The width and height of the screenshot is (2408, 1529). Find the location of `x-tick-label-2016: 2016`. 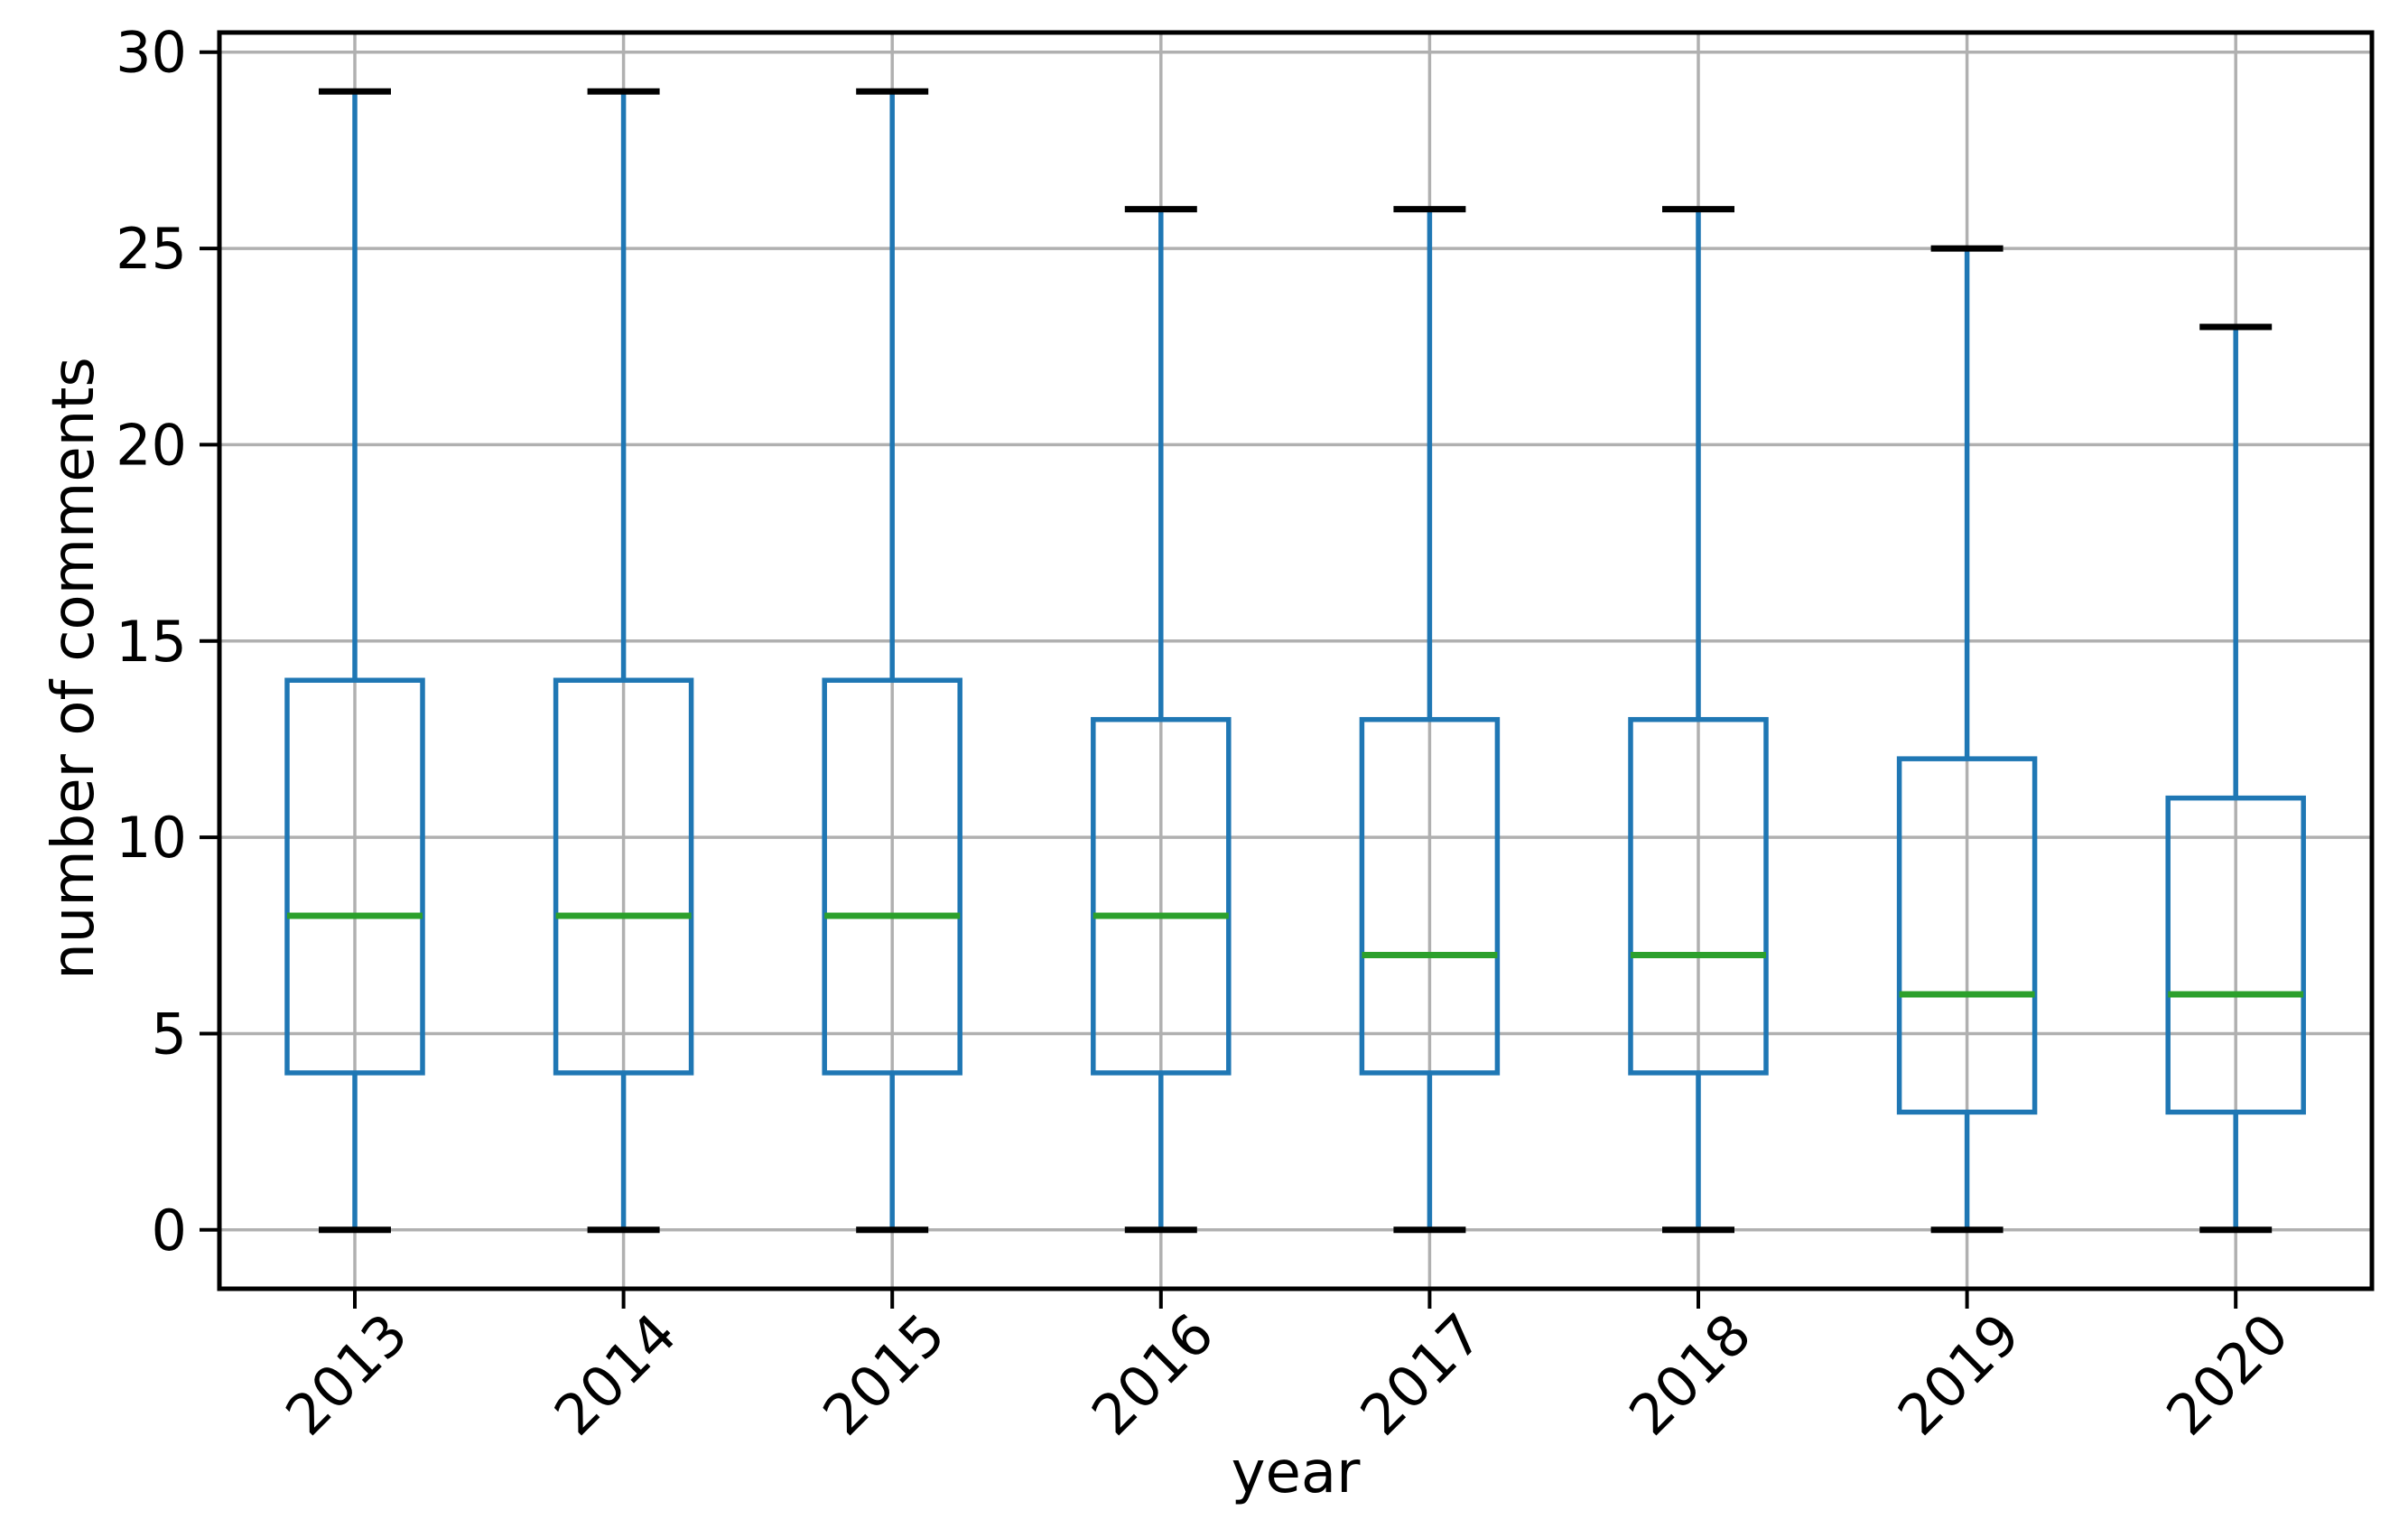

x-tick-label-2016: 2016 is located at coordinates (1152, 1374).